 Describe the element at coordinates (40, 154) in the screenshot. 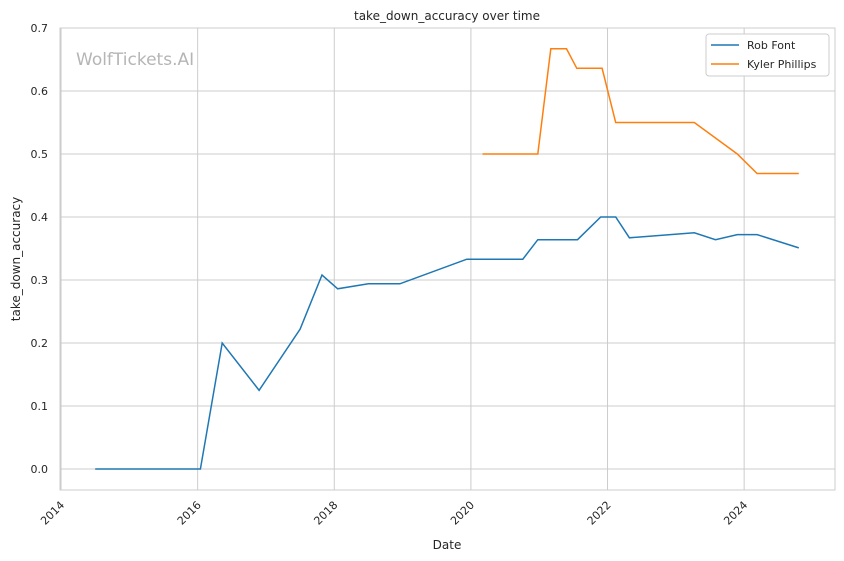

I see `y-tick-label: 0.5` at that location.